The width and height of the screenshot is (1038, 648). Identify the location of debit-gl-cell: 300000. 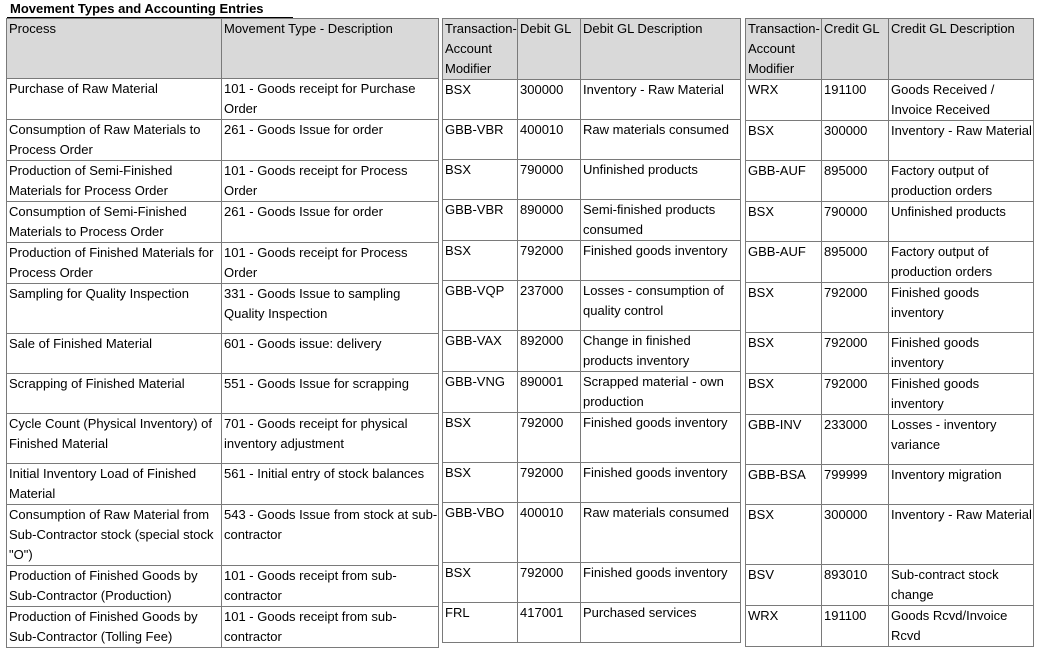
(549, 99).